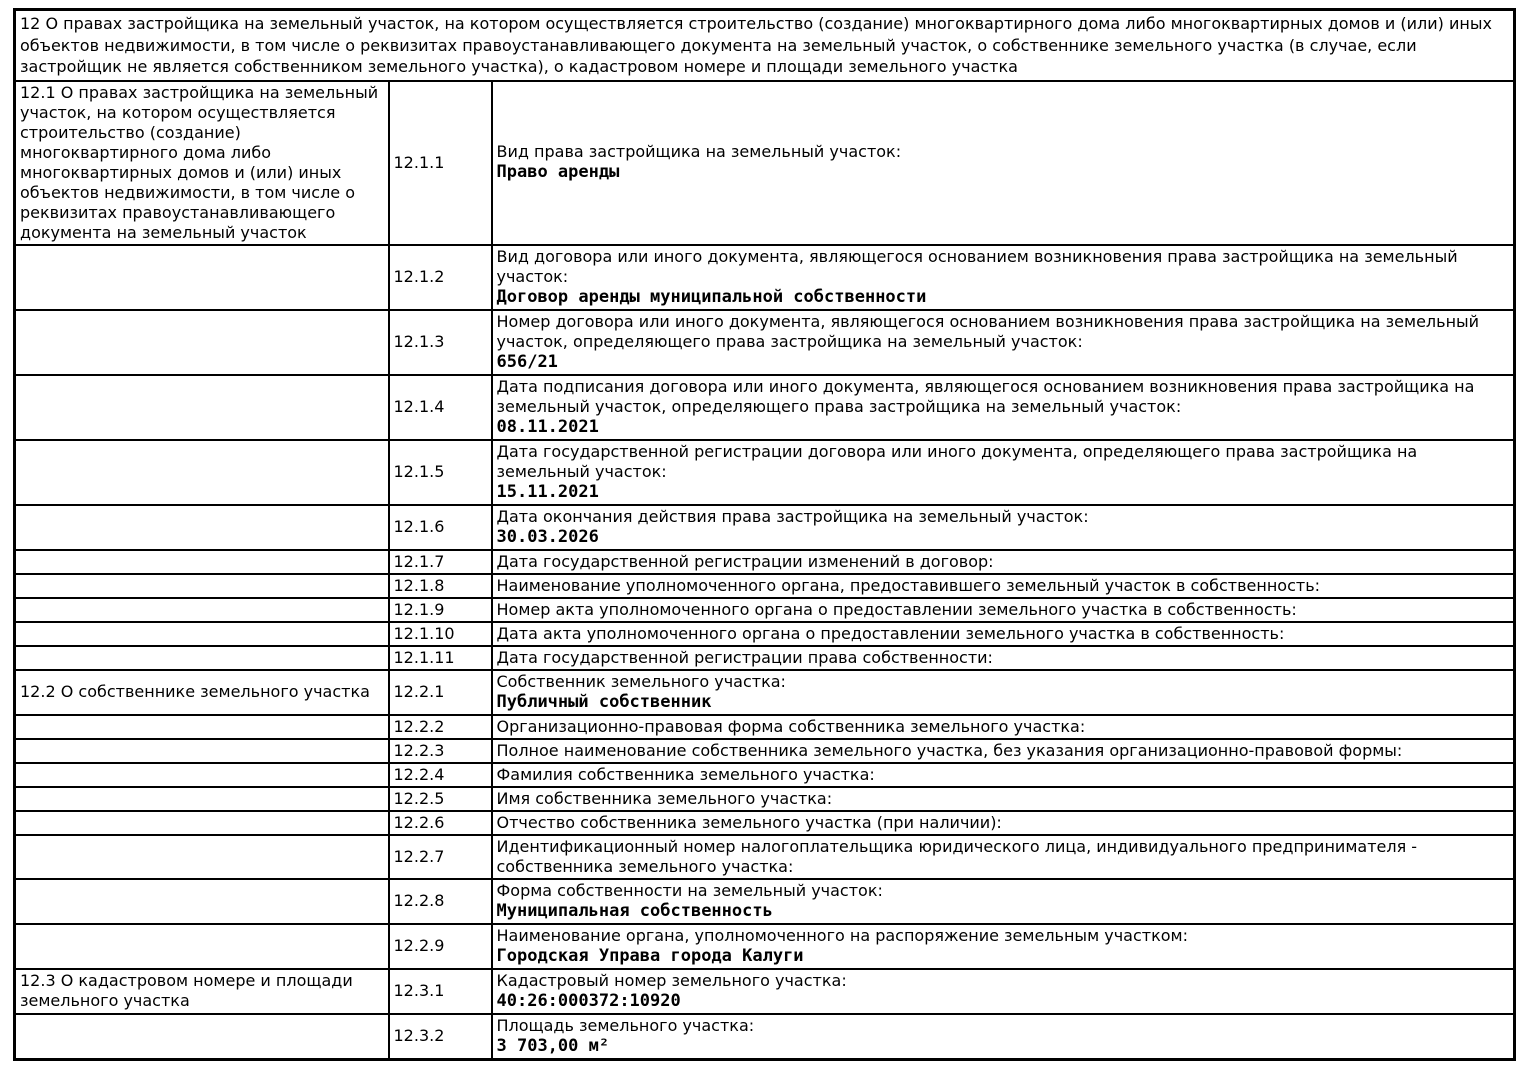  What do you see at coordinates (440, 901) in the screenshot?
I see `code-cell: 12.2.8` at bounding box center [440, 901].